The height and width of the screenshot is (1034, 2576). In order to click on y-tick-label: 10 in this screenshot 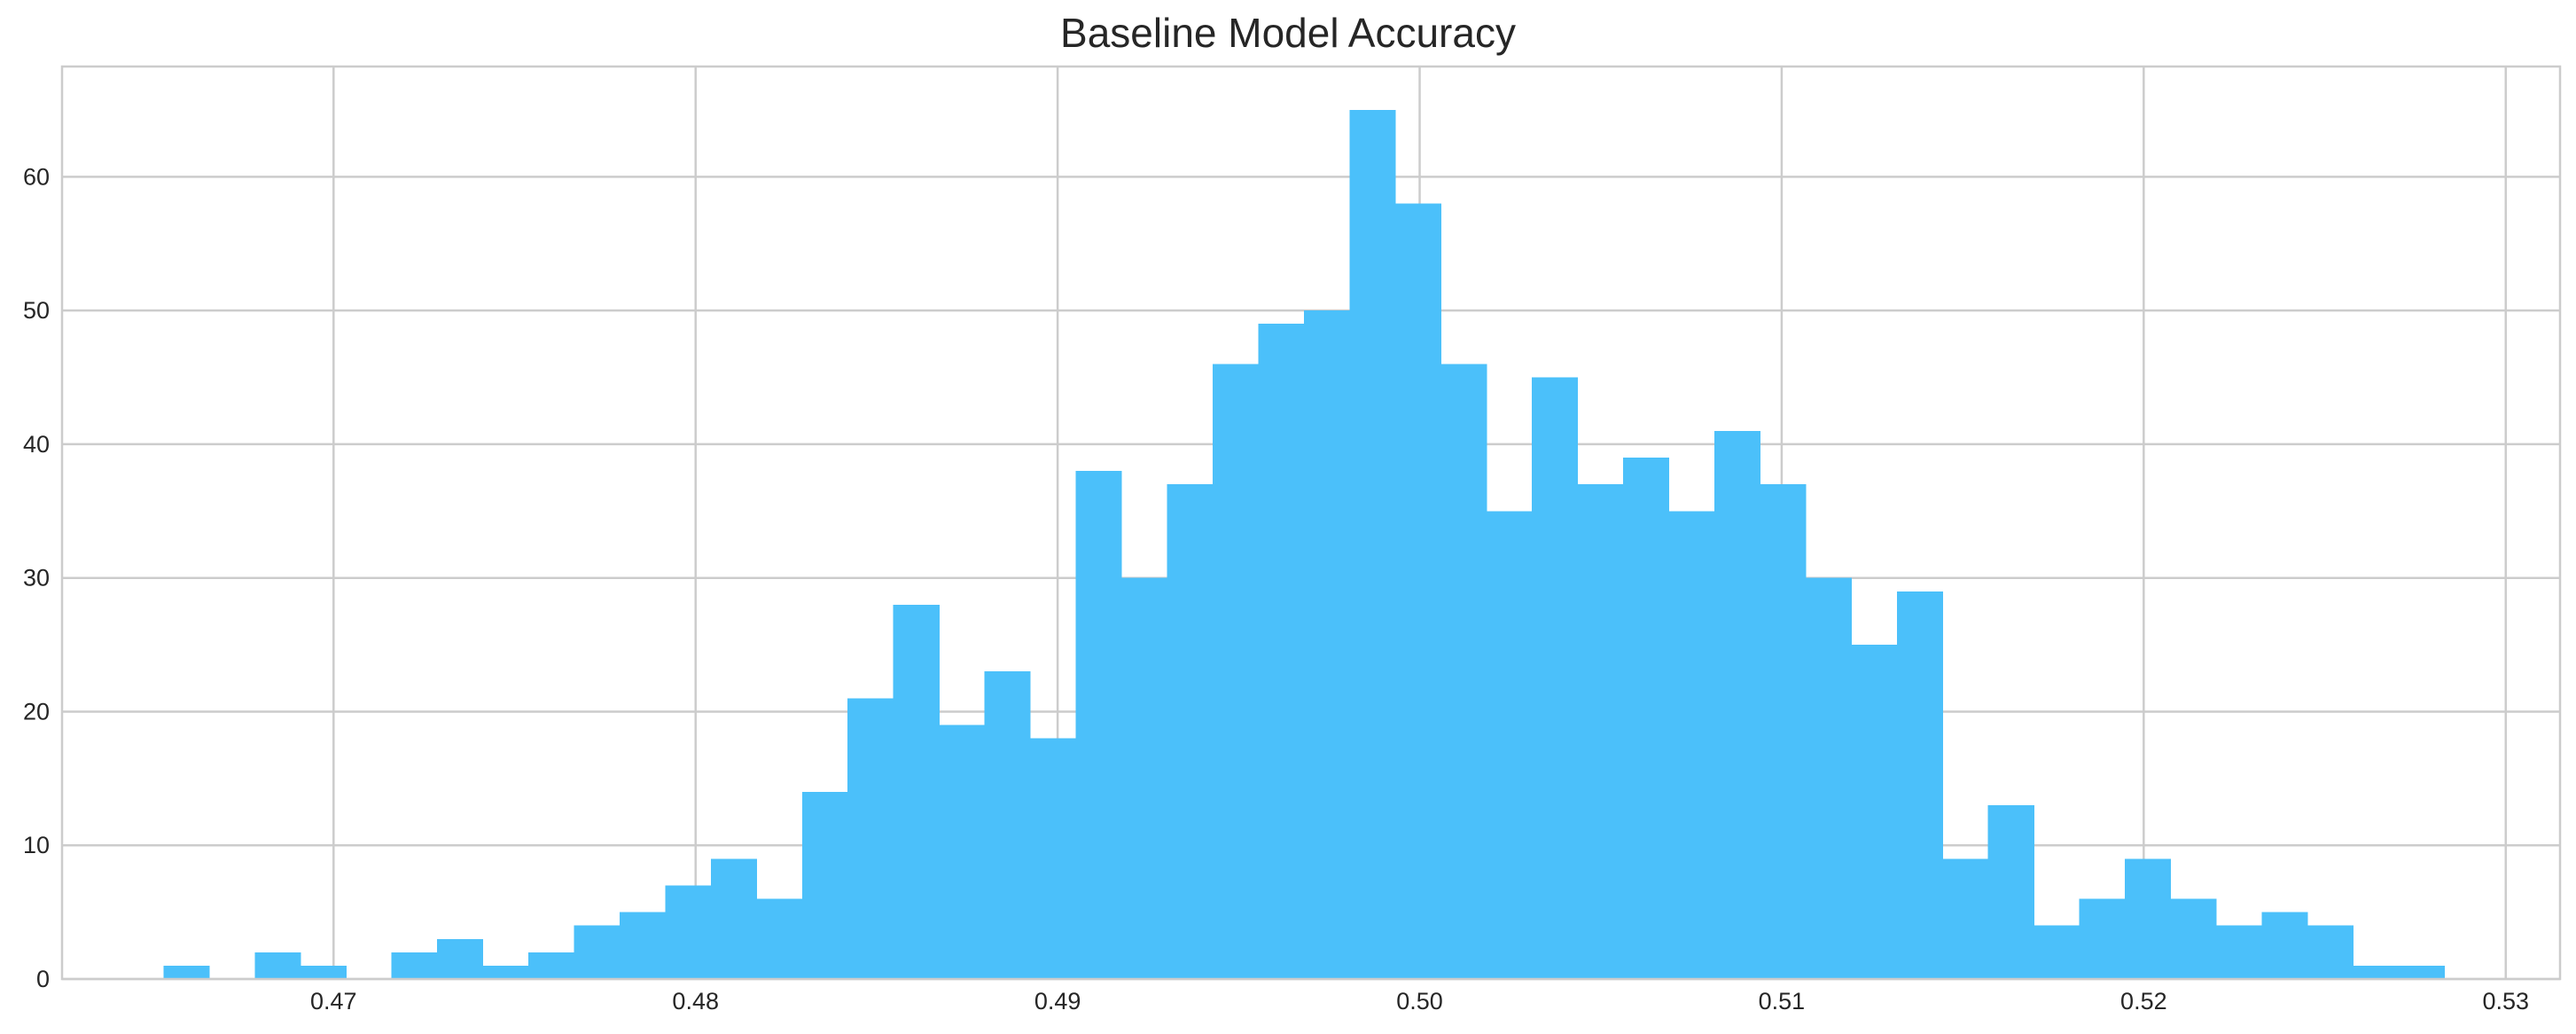, I will do `click(36, 845)`.